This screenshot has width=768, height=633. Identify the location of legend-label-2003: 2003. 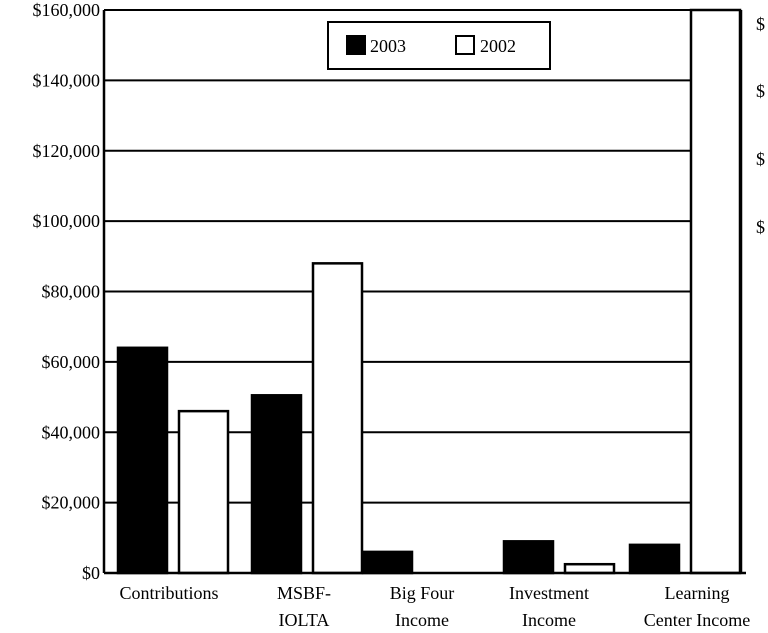
(388, 46).